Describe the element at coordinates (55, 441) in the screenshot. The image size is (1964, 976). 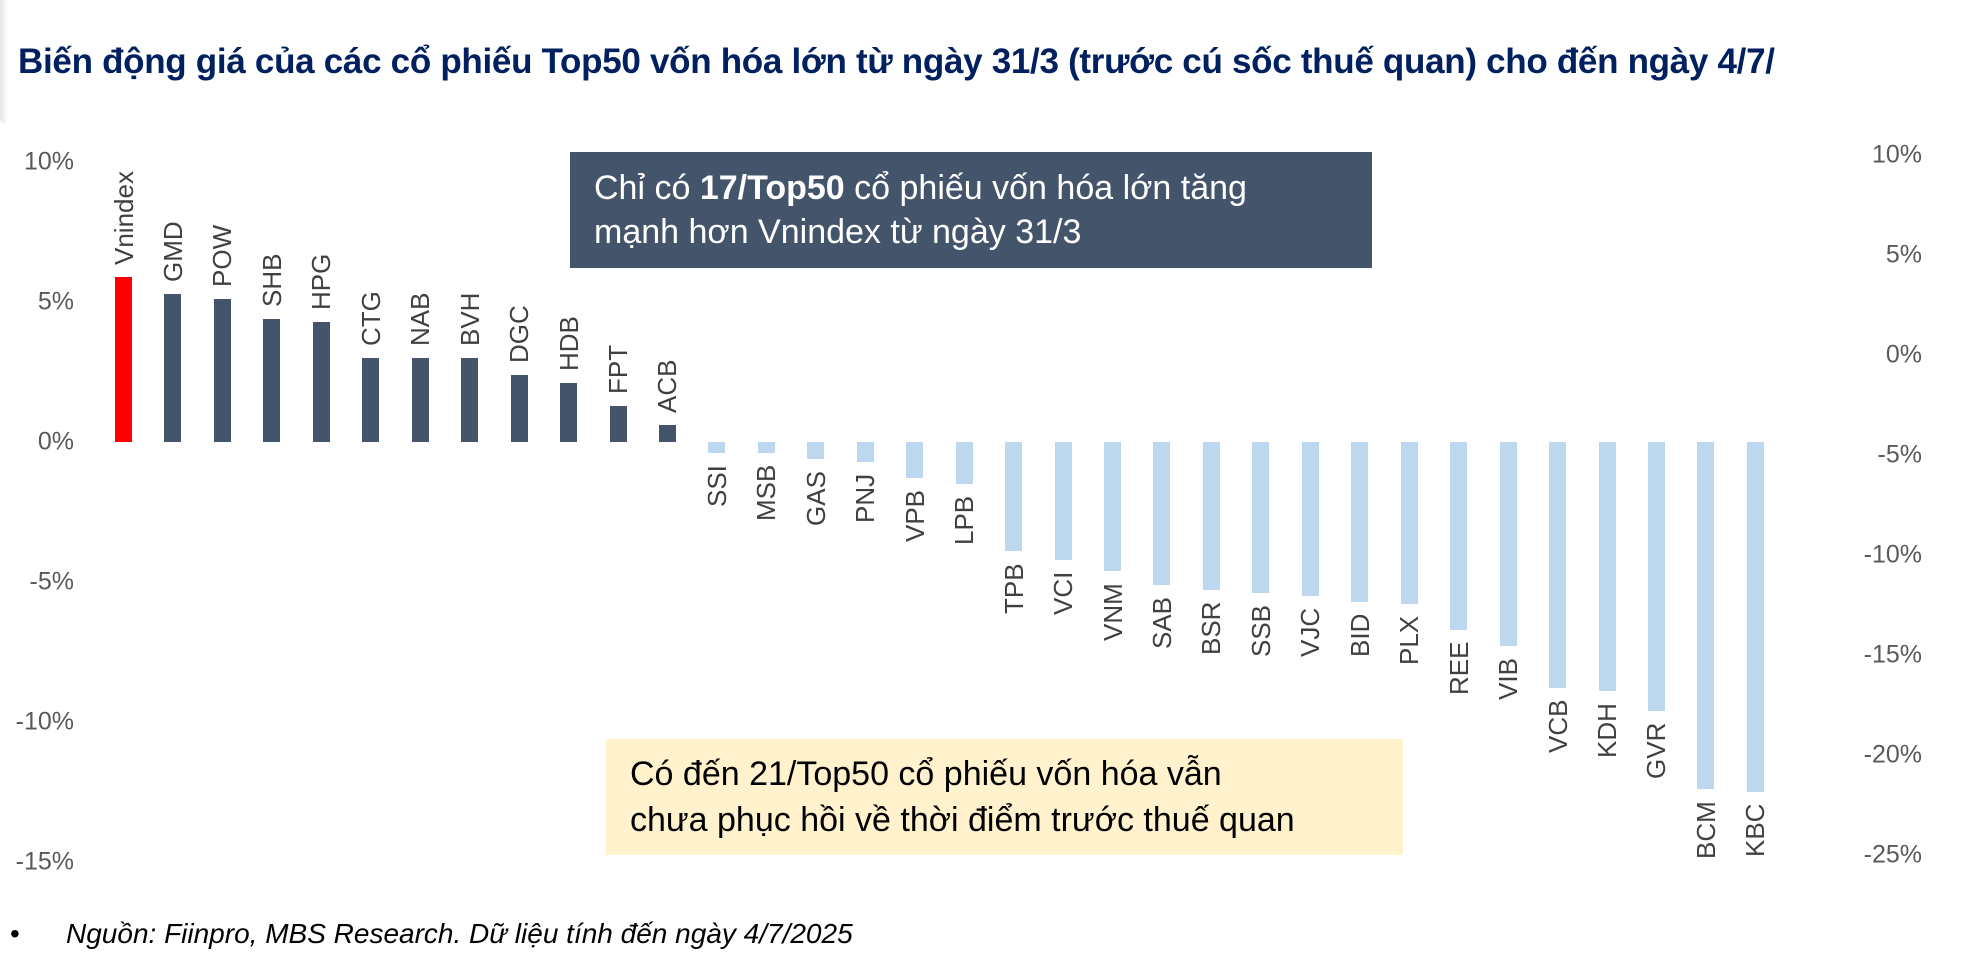
I see `left-axis-tick: 0%` at that location.